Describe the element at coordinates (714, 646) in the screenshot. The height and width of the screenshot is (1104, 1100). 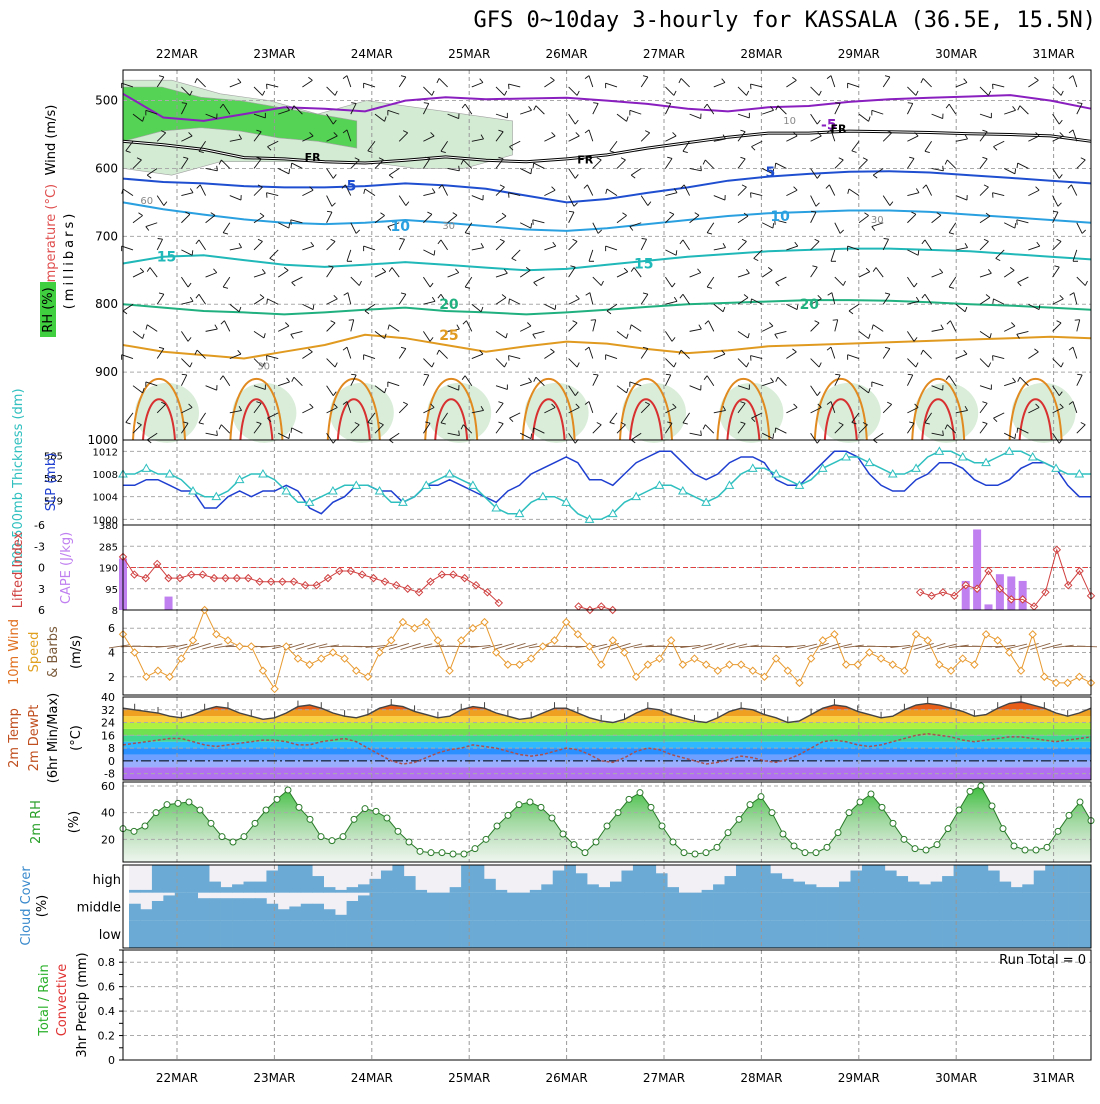
I see `wind10m-barb` at that location.